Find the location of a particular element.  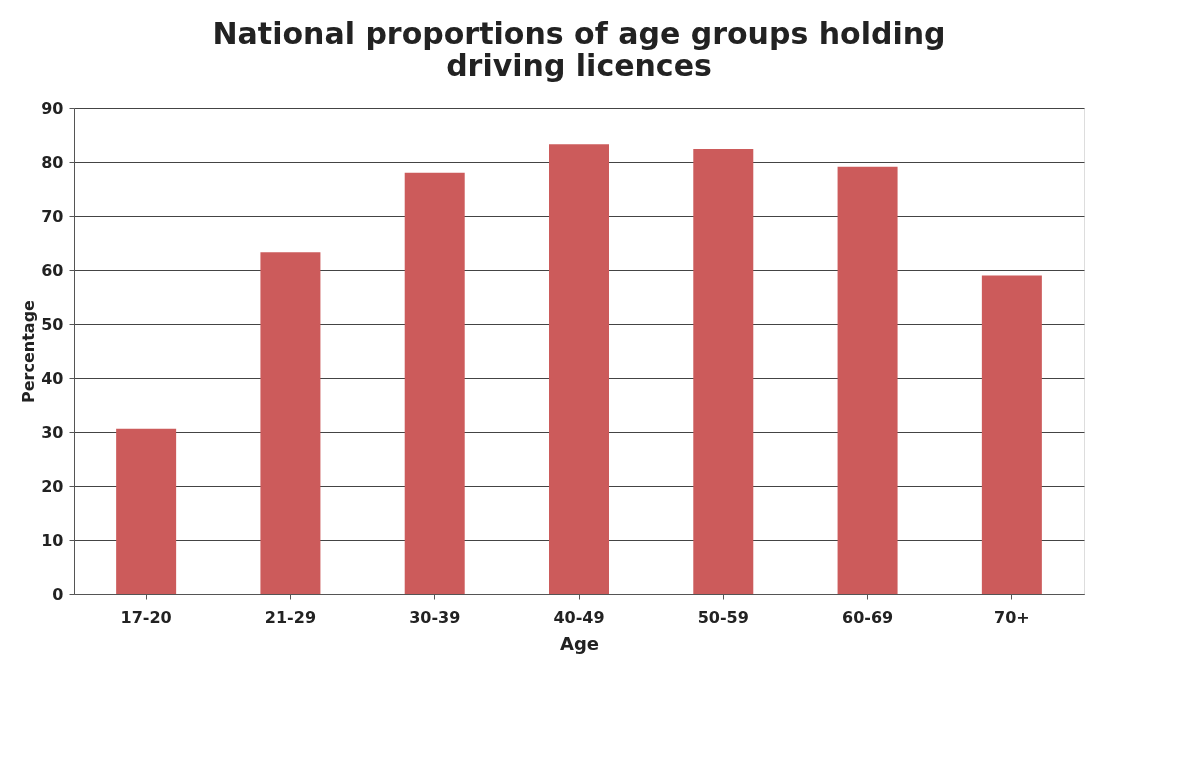

y-tick-label: 20 is located at coordinates (52, 486).